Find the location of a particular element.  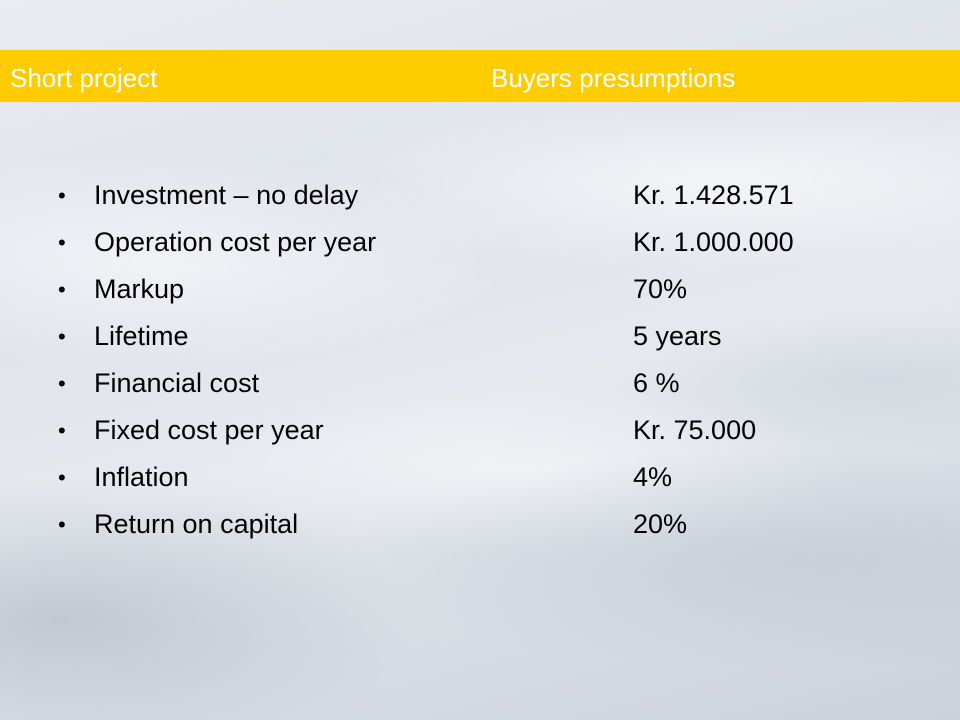

item-label: Return on capital is located at coordinates (196, 524).